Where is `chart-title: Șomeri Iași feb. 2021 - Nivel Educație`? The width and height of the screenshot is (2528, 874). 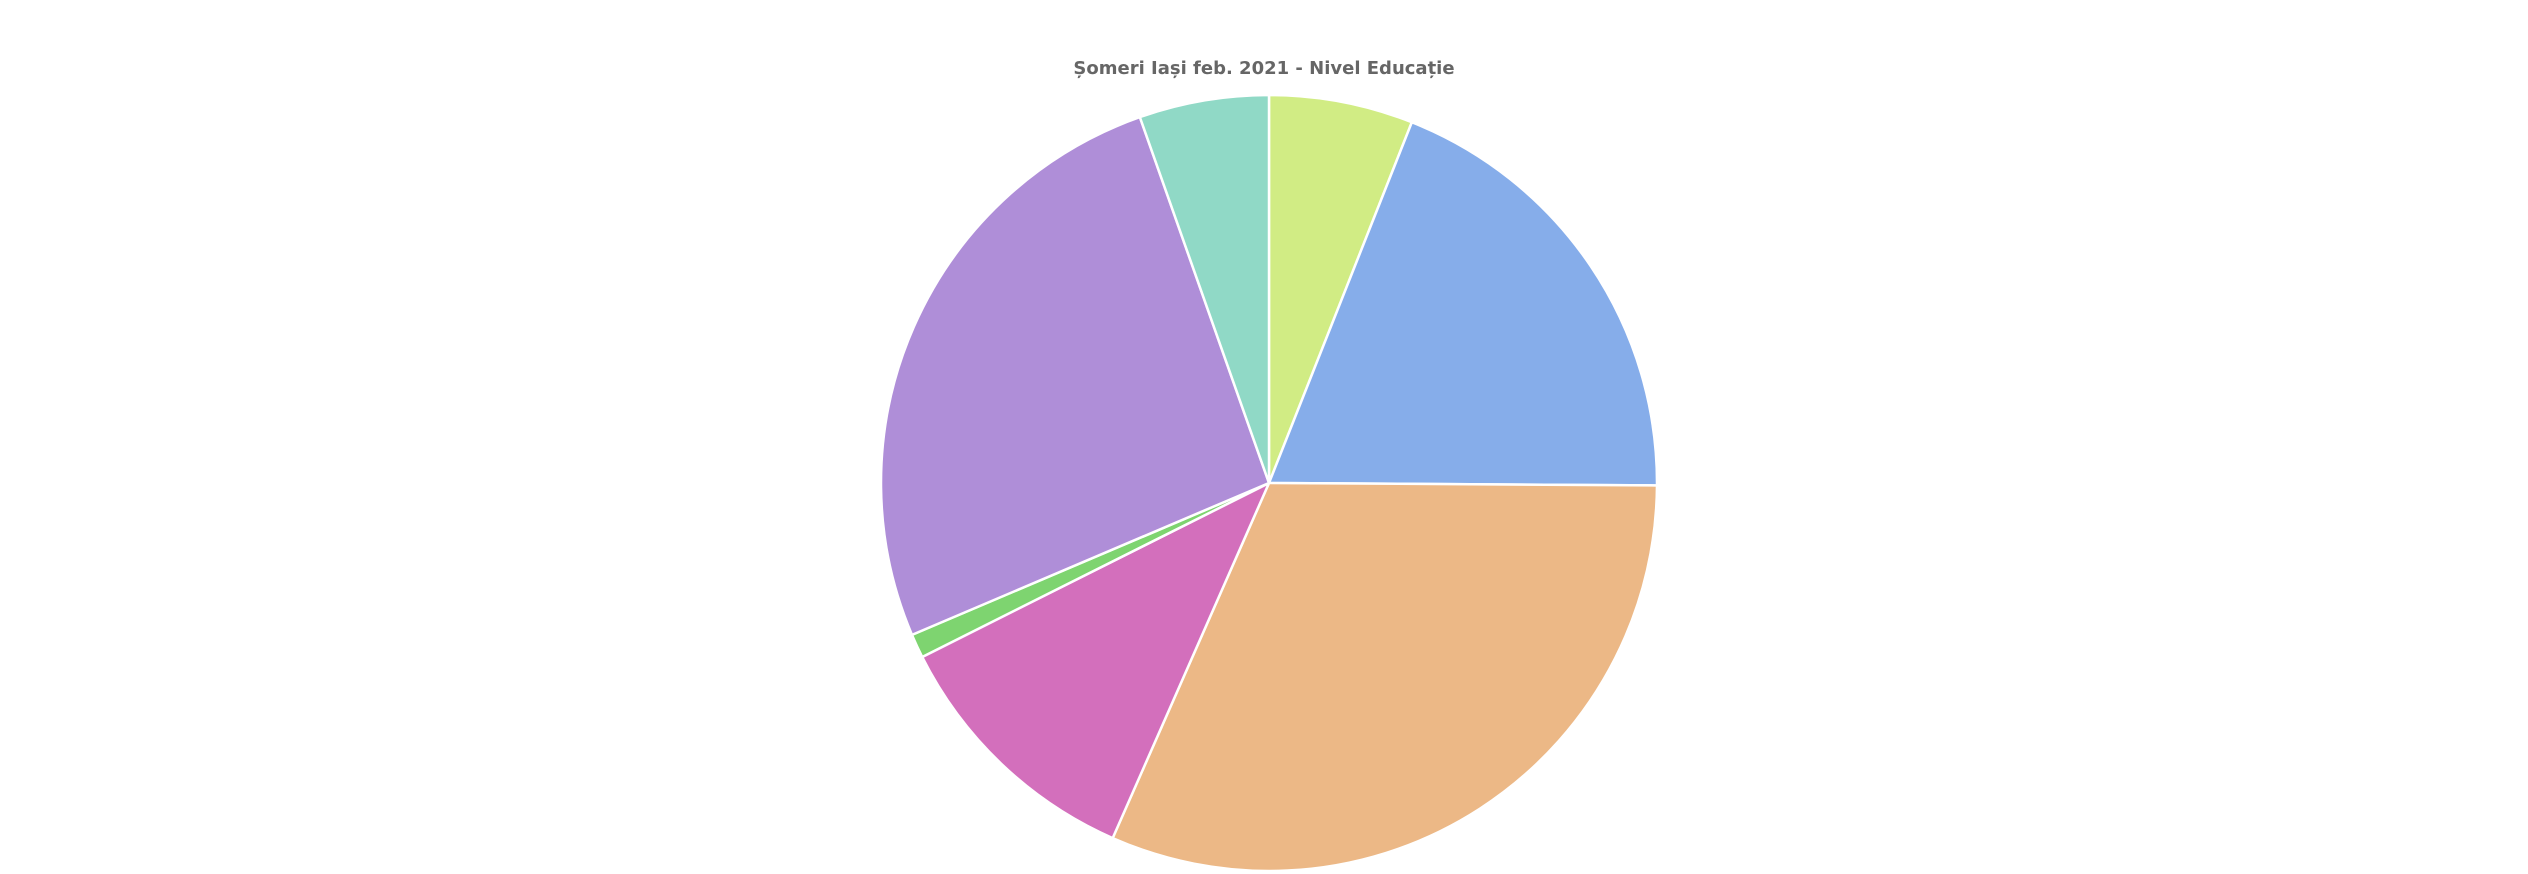
chart-title: Șomeri Iași feb. 2021 - Nivel Educație is located at coordinates (1264, 68).